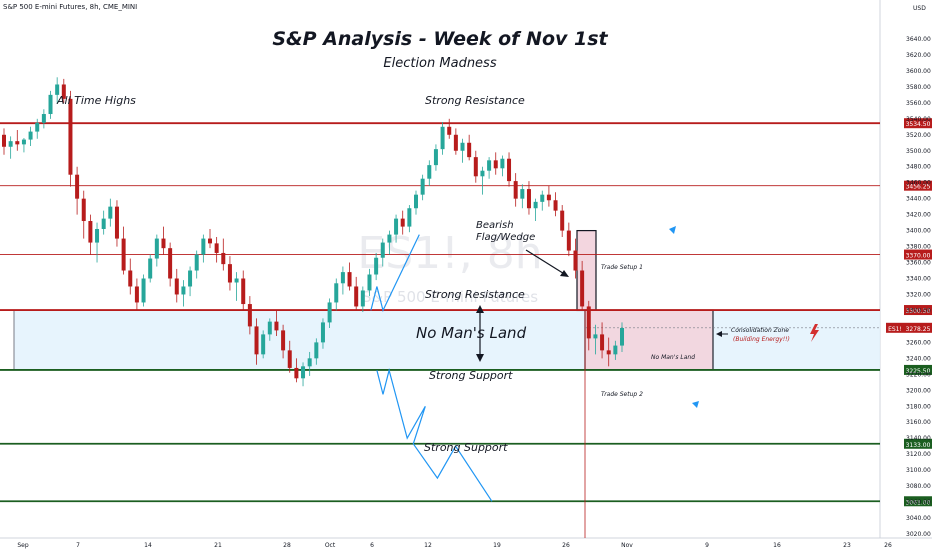 Image resolution: width=932 pixels, height=550 pixels. Describe the element at coordinates (918, 470) in the screenshot. I see `y-tick-label: 3100.00` at that location.